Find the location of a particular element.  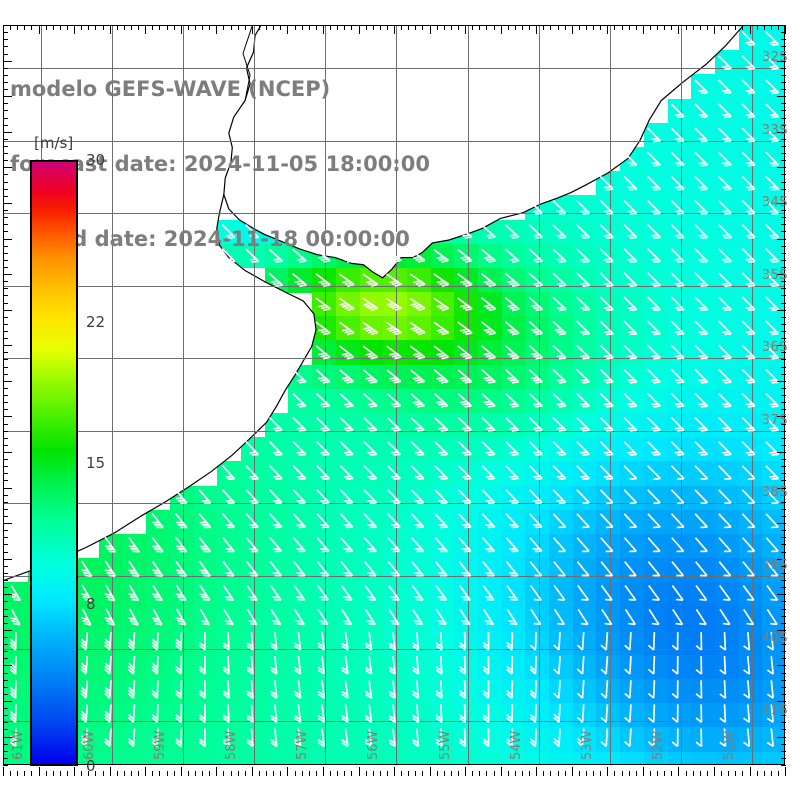

latitude-label: 37S is located at coordinates (774, 420).